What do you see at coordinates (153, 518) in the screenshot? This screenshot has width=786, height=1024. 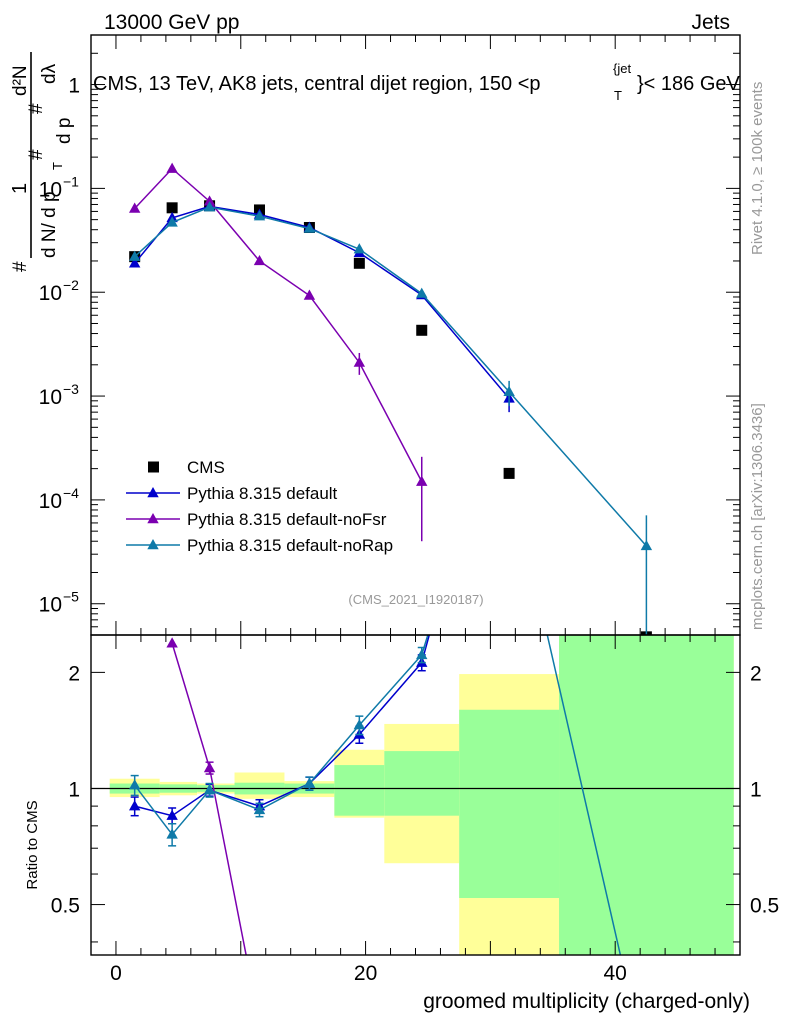 I see `legend-marker-nofsr` at bounding box center [153, 518].